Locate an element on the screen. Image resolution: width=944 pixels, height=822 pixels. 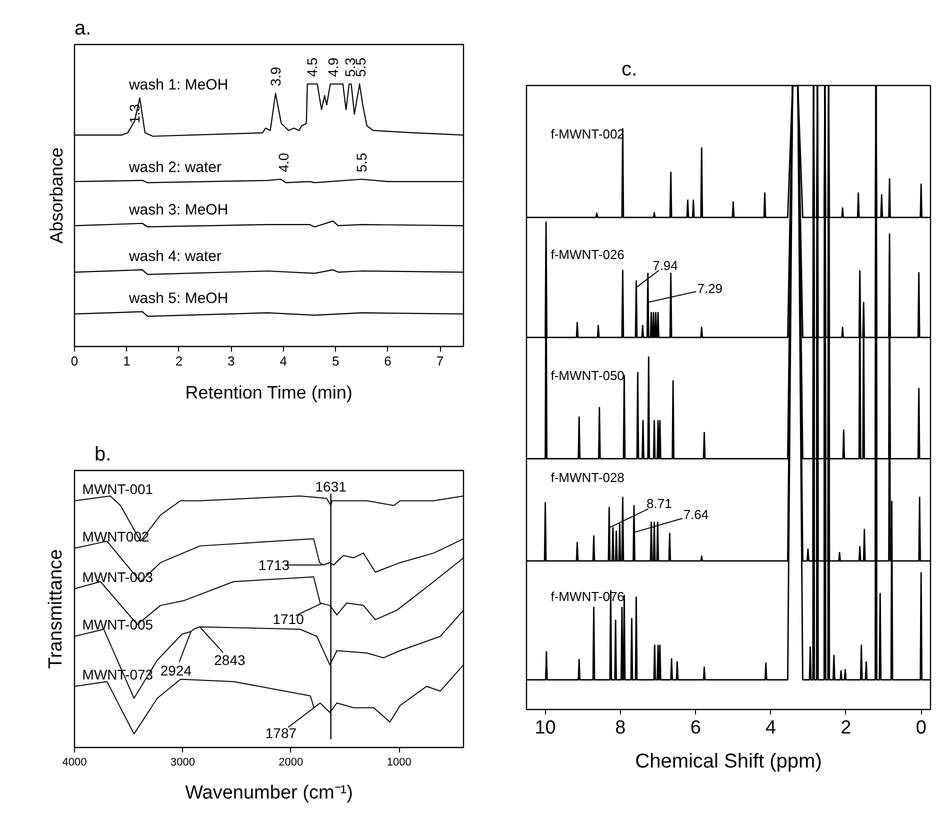
y-axis-title: Absorbance is located at coordinates (56, 195).